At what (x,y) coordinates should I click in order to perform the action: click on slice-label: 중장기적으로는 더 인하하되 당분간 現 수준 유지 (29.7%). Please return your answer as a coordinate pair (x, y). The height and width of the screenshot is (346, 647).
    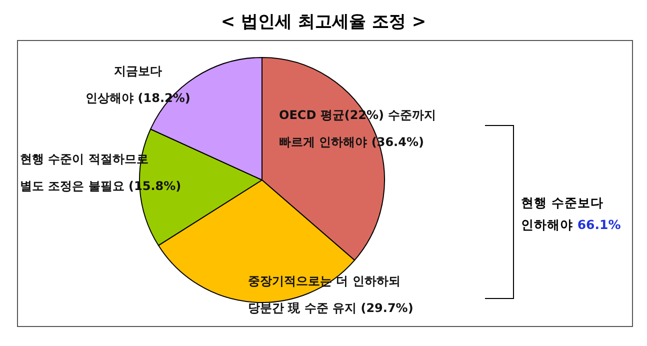
    Looking at the image, I should click on (331, 295).